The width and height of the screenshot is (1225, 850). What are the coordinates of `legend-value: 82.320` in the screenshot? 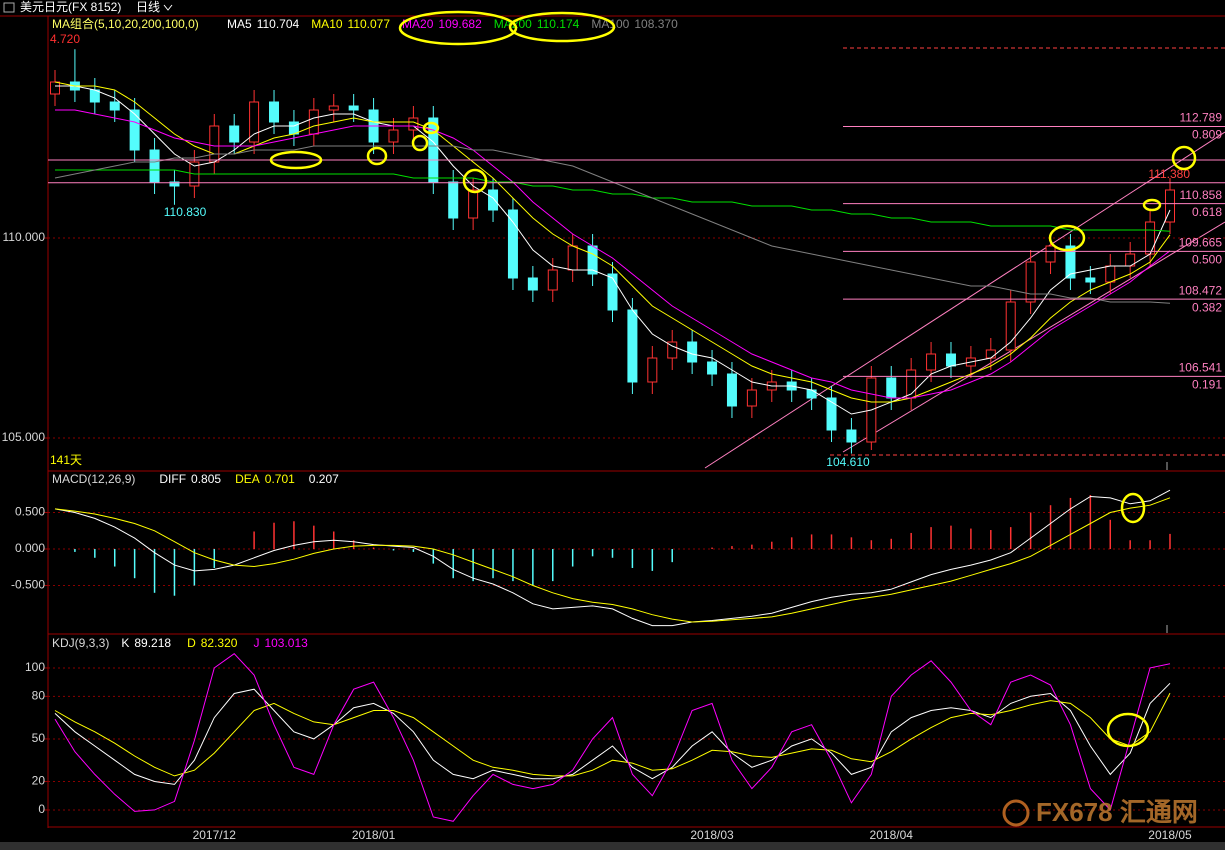 It's located at (219, 643).